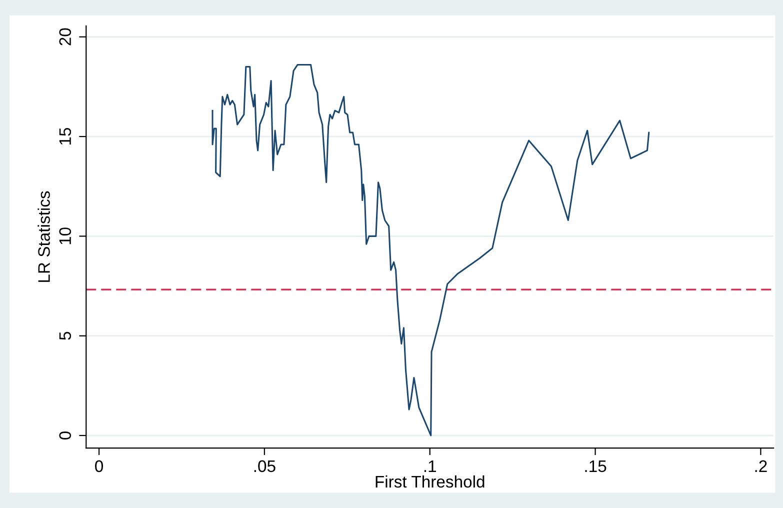  I want to click on y-tick-label: 20, so click(65, 37).